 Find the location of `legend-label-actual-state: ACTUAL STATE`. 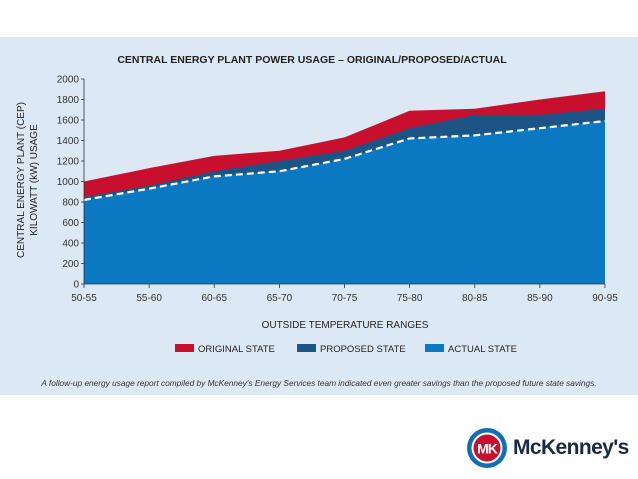

legend-label-actual-state: ACTUAL STATE is located at coordinates (482, 349).